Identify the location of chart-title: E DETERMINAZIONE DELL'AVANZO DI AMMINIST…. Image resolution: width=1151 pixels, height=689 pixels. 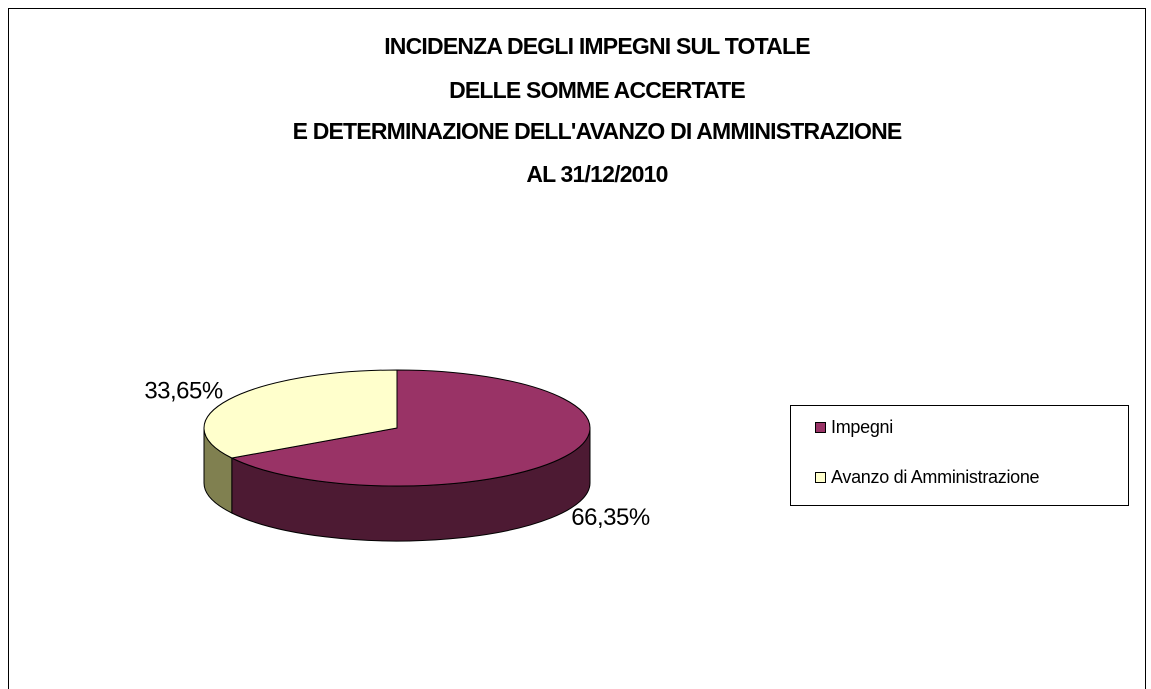
(597, 131).